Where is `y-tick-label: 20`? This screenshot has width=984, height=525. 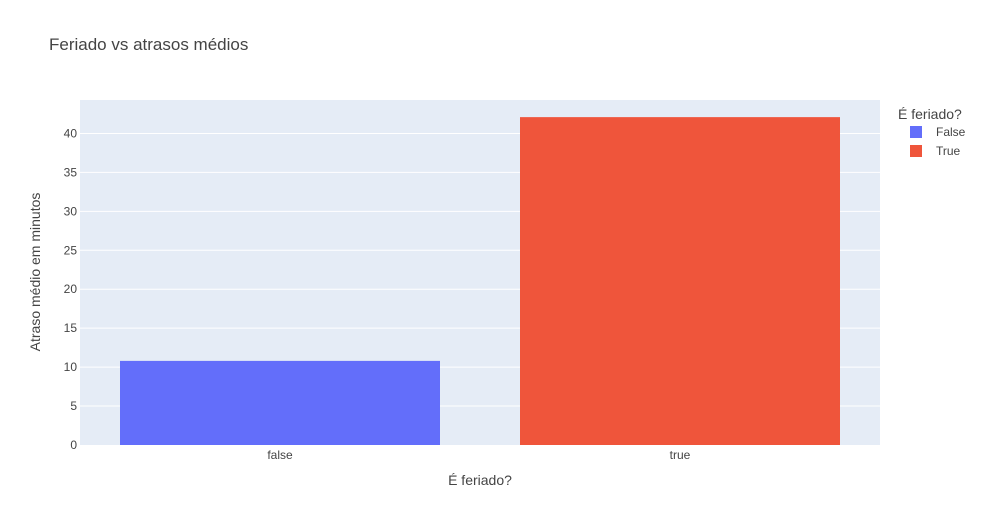 y-tick-label: 20 is located at coordinates (71, 289).